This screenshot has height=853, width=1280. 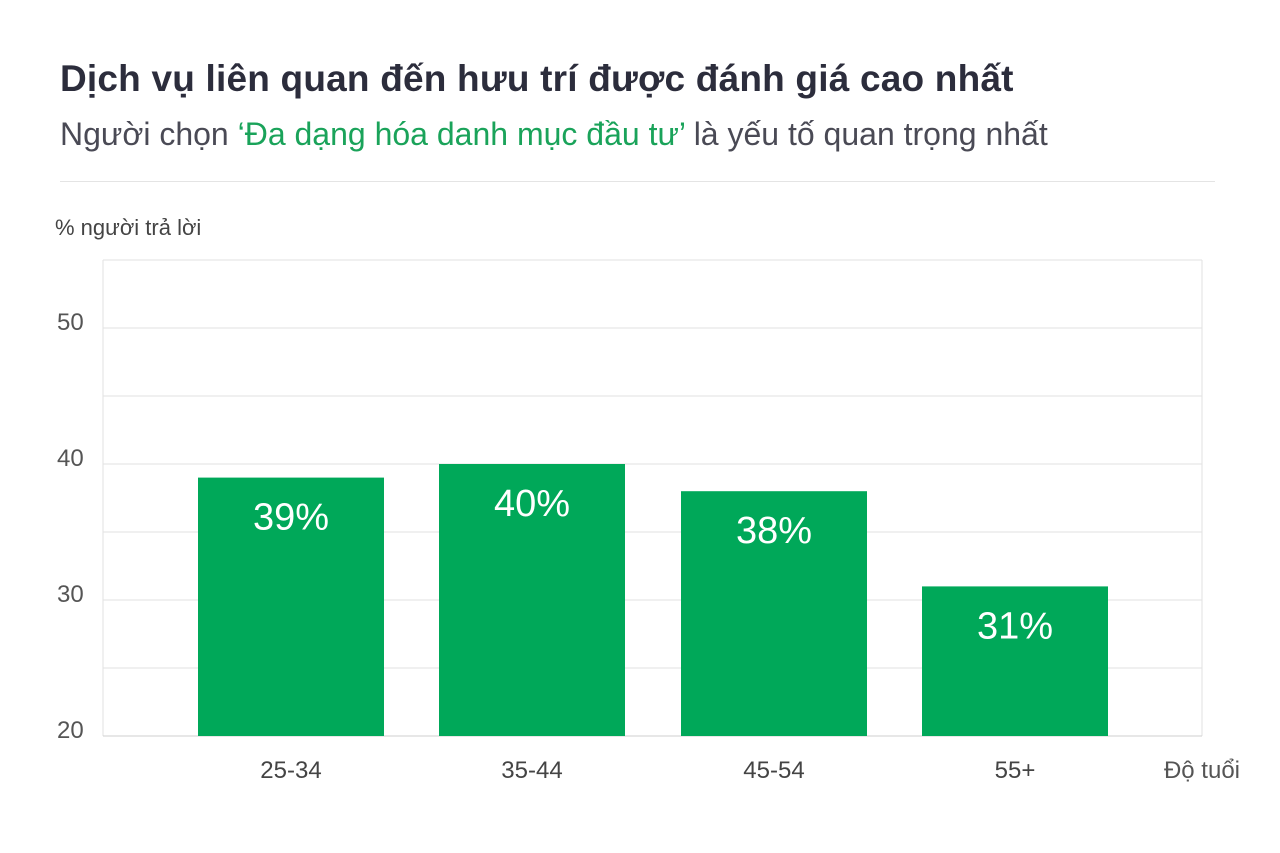 I want to click on x-tick-label: 35-44, so click(x=531, y=770).